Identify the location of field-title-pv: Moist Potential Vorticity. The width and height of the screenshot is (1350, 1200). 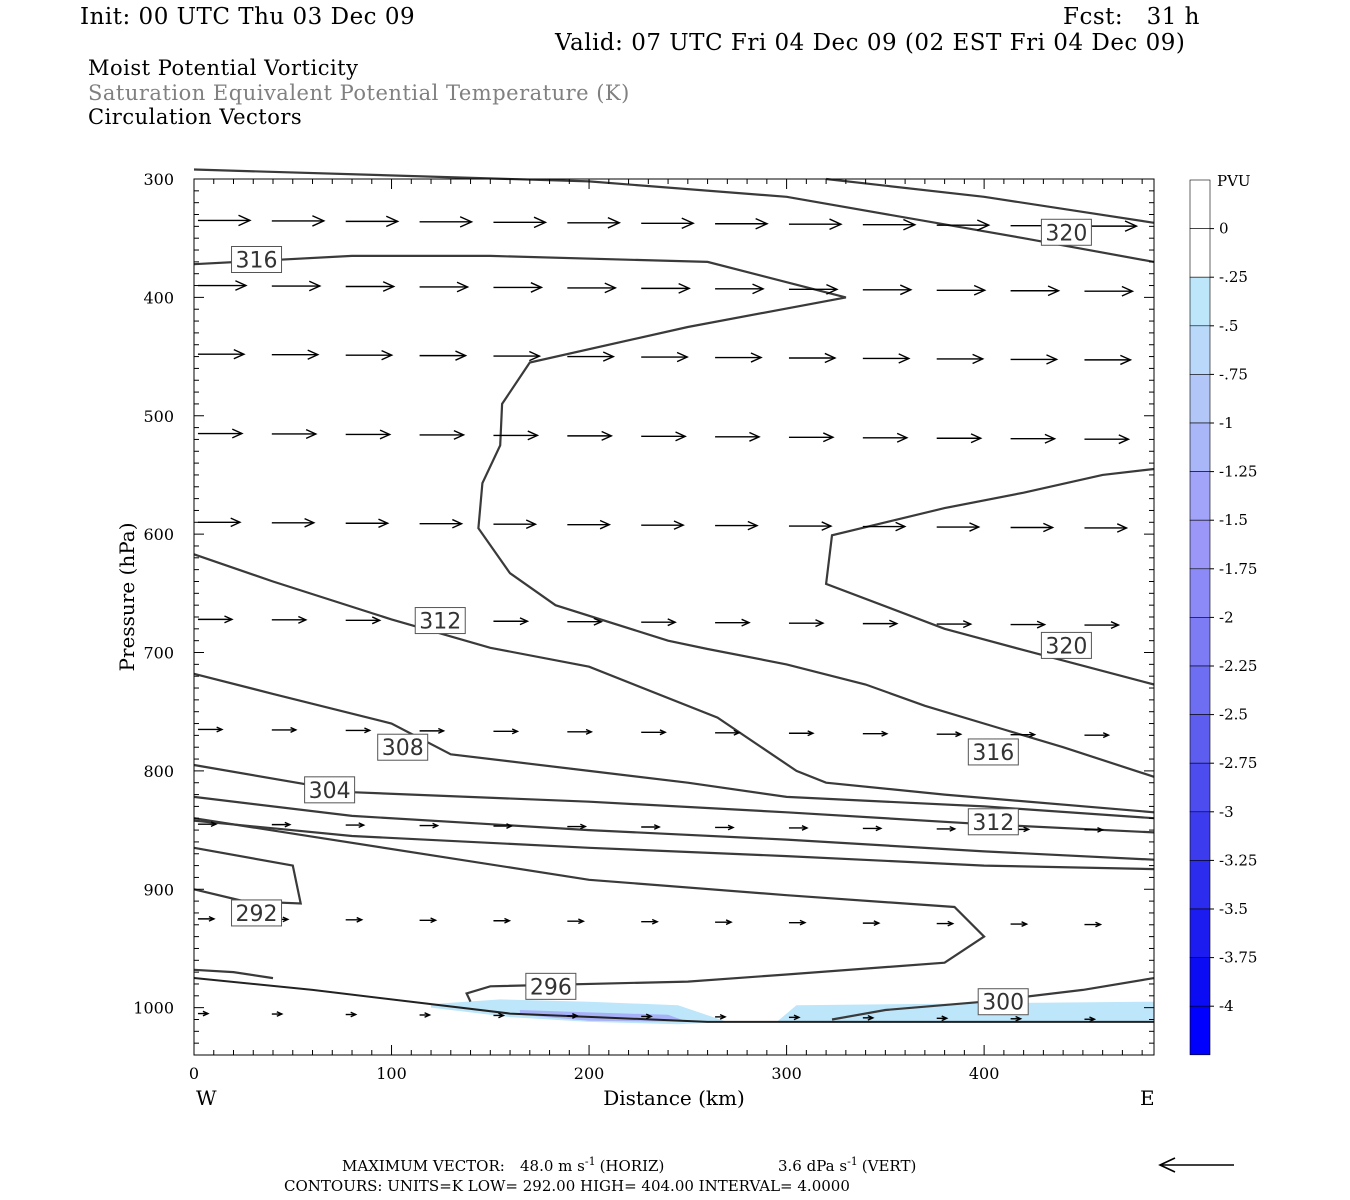
(223, 68).